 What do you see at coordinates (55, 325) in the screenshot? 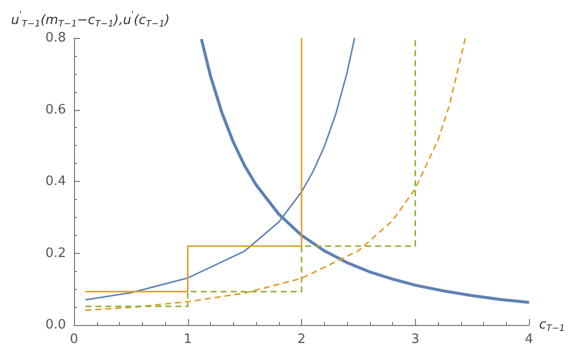
I see `y-tick-label: 0.0` at bounding box center [55, 325].